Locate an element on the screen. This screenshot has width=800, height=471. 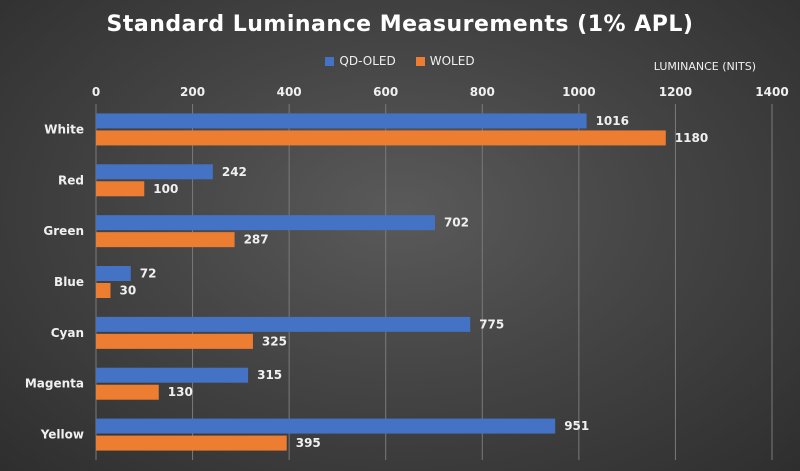
data-label-qd-oled-magenta: 315 is located at coordinates (269, 375).